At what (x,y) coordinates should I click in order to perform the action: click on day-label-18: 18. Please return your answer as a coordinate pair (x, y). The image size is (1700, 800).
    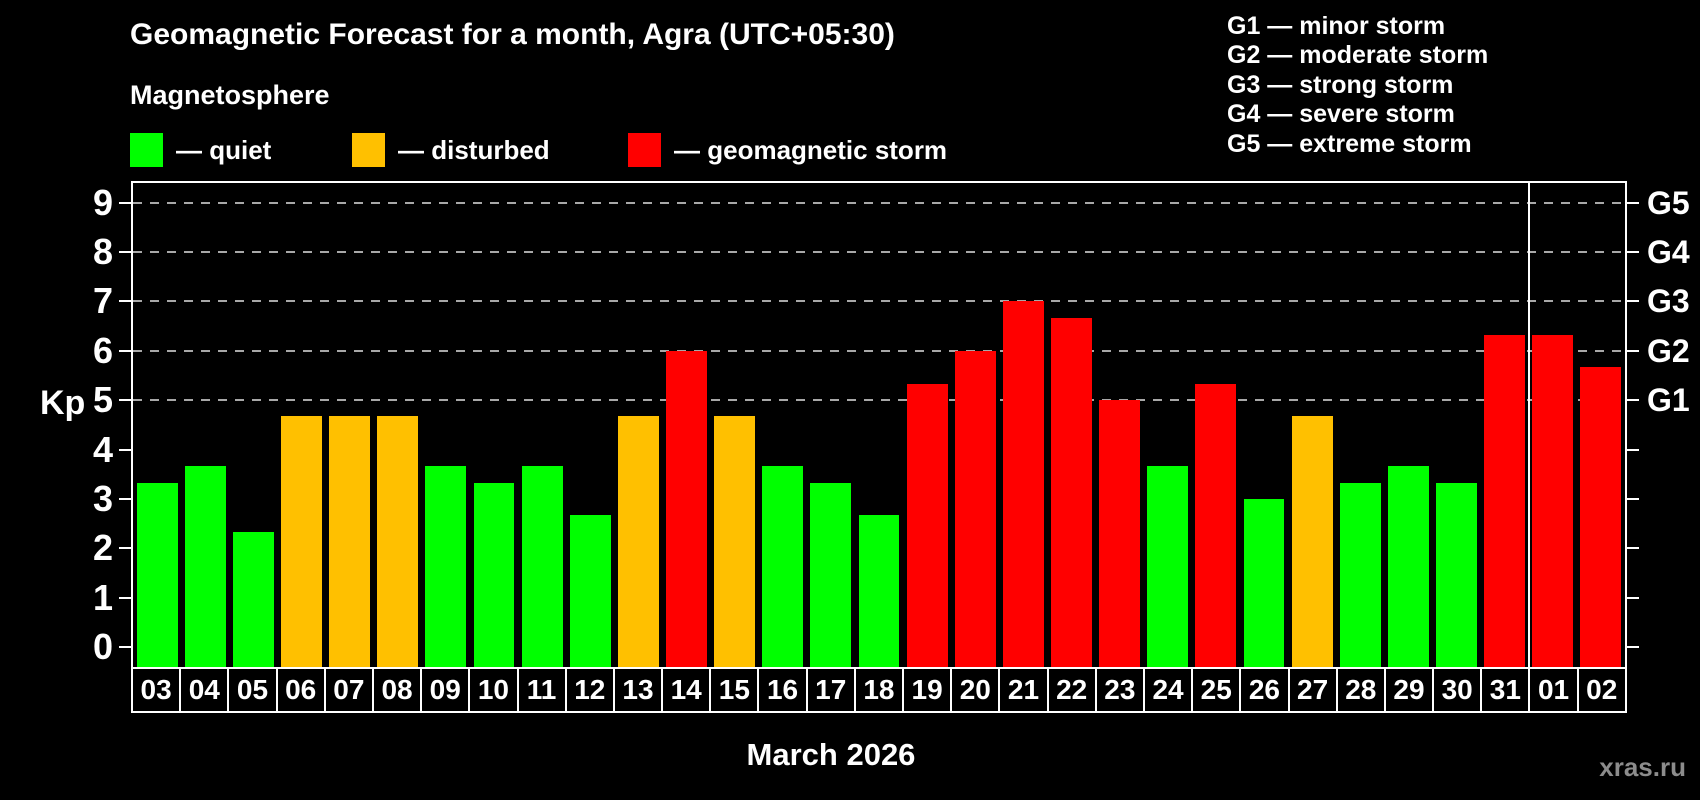
    Looking at the image, I should click on (877, 690).